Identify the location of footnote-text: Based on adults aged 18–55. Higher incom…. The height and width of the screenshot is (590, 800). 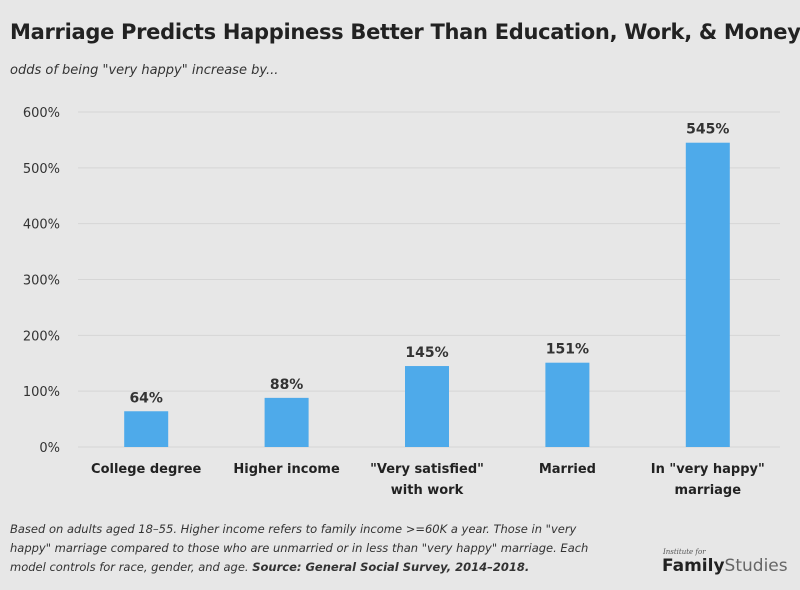
(299, 548).